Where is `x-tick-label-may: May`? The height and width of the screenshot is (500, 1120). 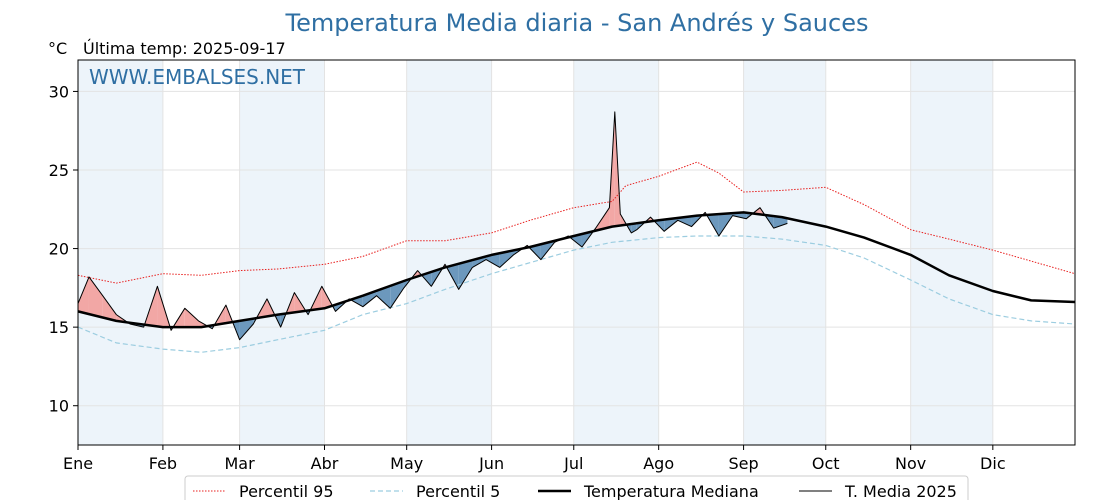 x-tick-label-may: May is located at coordinates (406, 463).